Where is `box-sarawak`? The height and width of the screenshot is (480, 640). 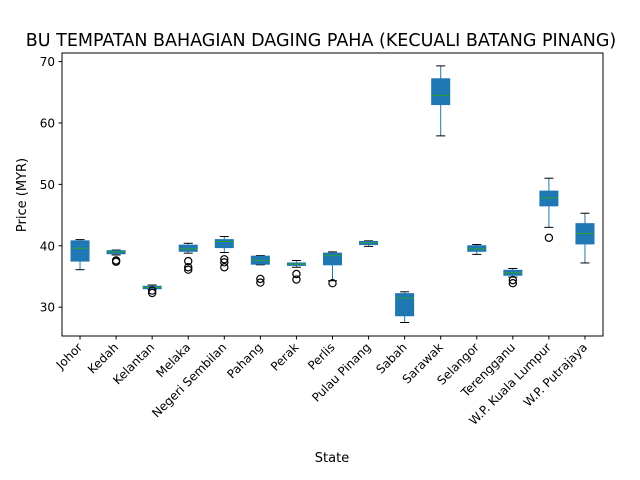 box-sarawak is located at coordinates (441, 101).